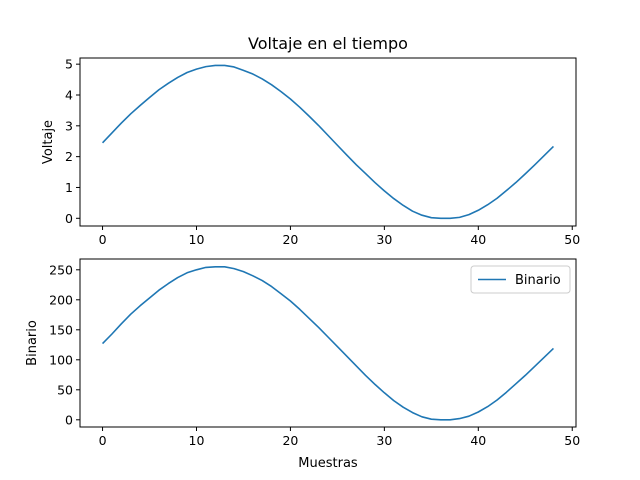 Image resolution: width=640 pixels, height=480 pixels. Describe the element at coordinates (69, 94) in the screenshot. I see `y-tick-label: 4` at that location.